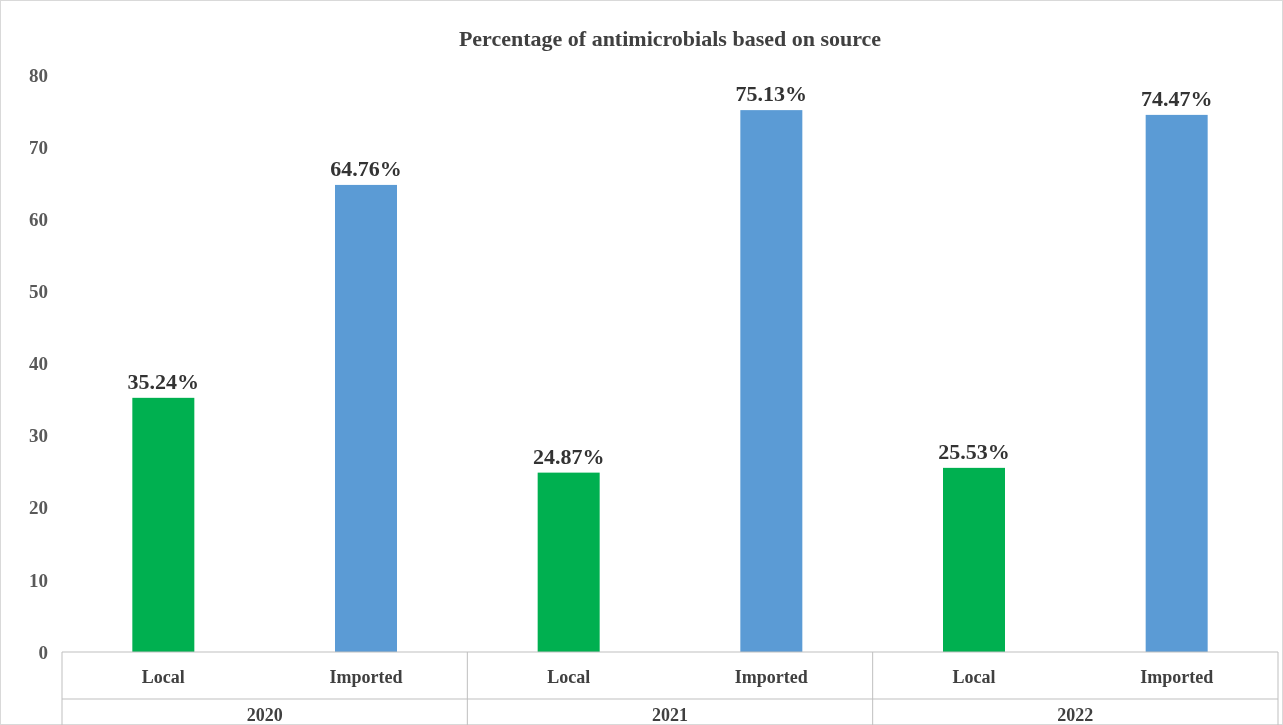 Image resolution: width=1283 pixels, height=725 pixels. Describe the element at coordinates (1176, 98) in the screenshot. I see `data-label: 74.47%` at that location.